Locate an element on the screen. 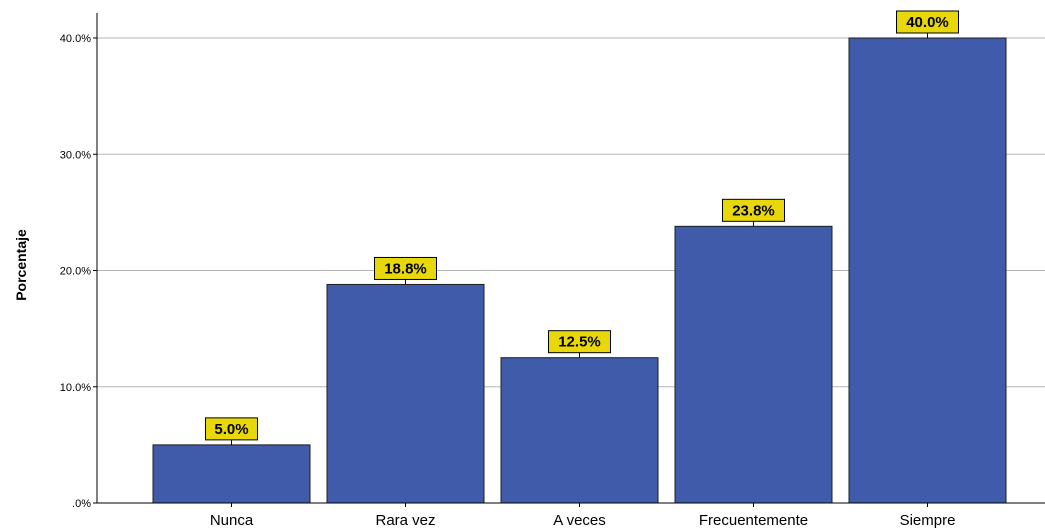  data-label: 12.5% is located at coordinates (579, 342).